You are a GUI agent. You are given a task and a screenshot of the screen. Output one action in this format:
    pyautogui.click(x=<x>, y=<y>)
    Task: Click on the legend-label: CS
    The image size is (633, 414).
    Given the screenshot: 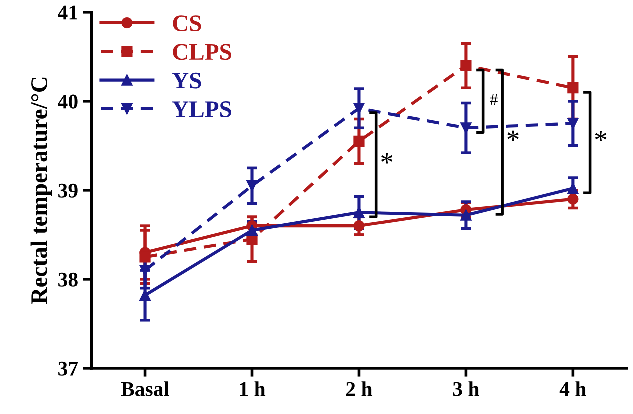 What is the action you would take?
    pyautogui.click(x=187, y=24)
    